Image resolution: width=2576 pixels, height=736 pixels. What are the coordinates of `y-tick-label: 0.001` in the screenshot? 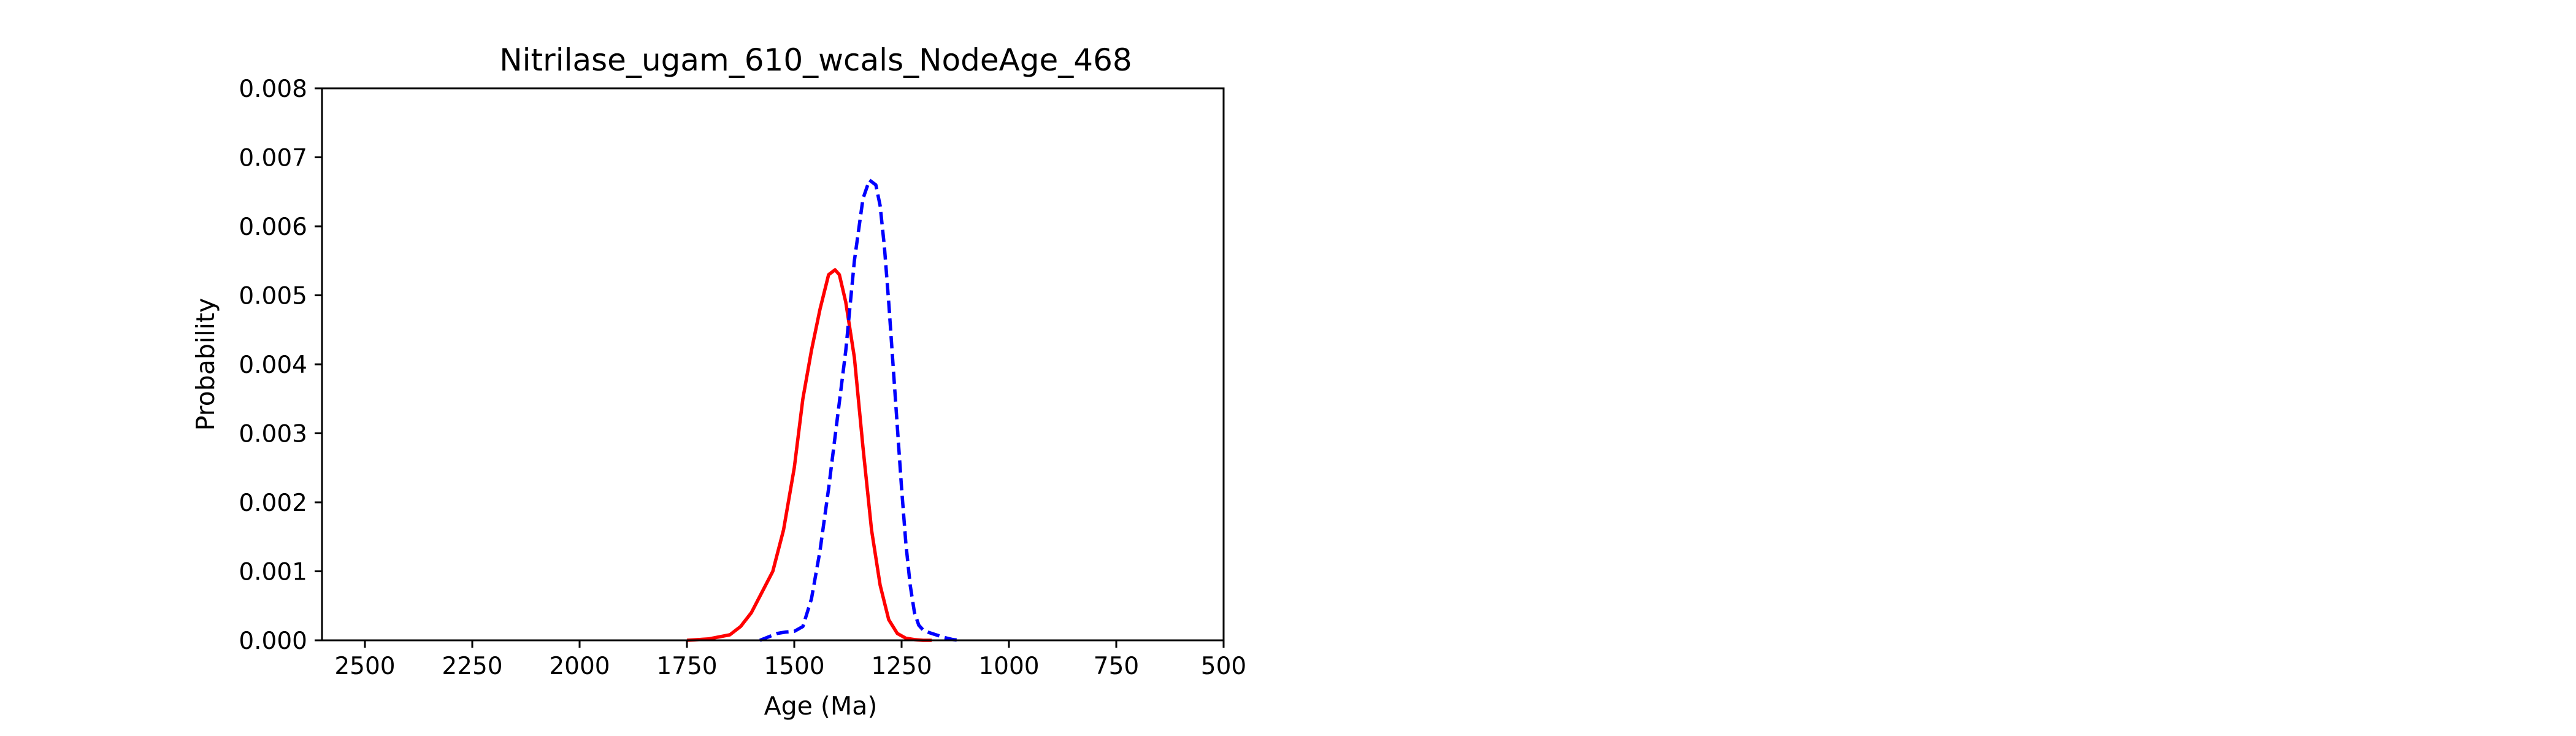 It's located at (273, 572).